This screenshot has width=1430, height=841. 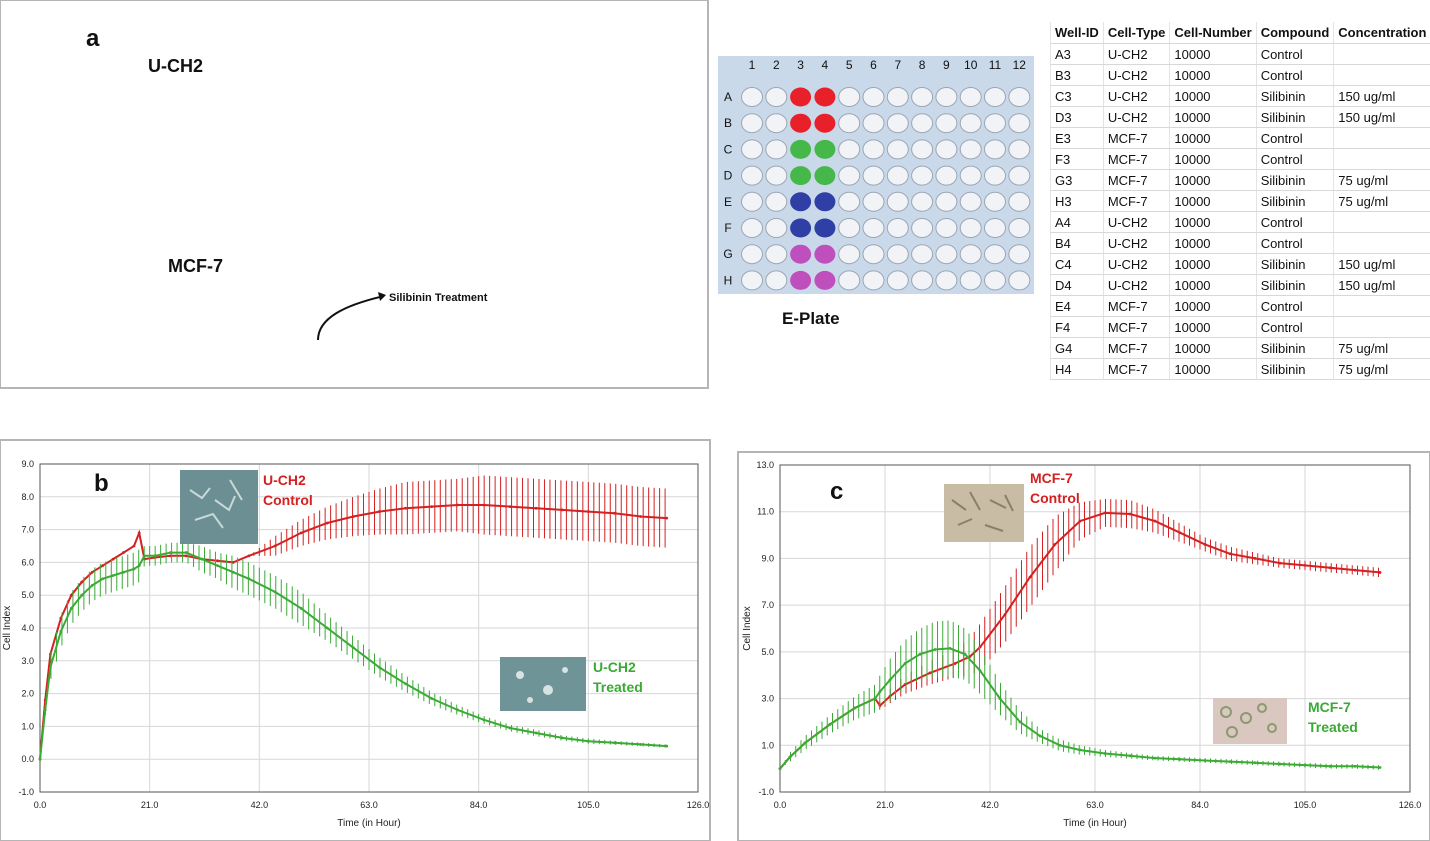 I want to click on plate-well-G8, so click(x=922, y=254).